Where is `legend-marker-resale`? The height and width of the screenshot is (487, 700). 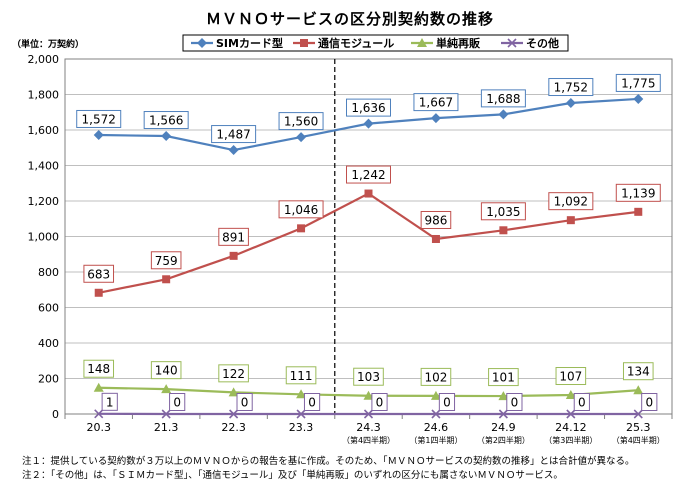
legend-marker-resale is located at coordinates (422, 42).